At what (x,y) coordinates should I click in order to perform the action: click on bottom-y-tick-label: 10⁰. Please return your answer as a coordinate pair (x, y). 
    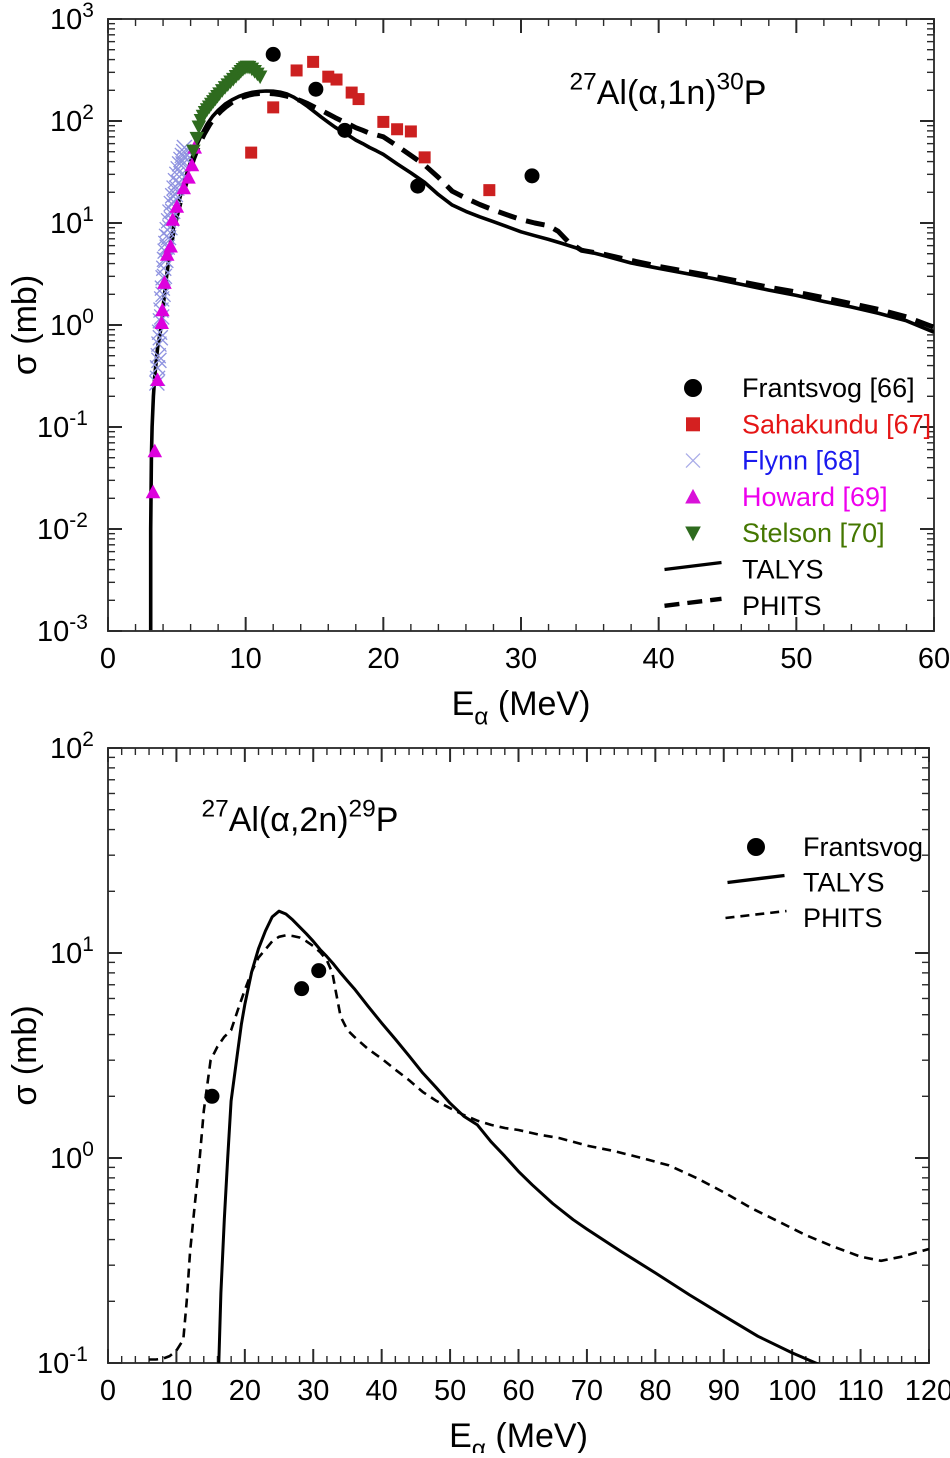
    Looking at the image, I should click on (72, 1156).